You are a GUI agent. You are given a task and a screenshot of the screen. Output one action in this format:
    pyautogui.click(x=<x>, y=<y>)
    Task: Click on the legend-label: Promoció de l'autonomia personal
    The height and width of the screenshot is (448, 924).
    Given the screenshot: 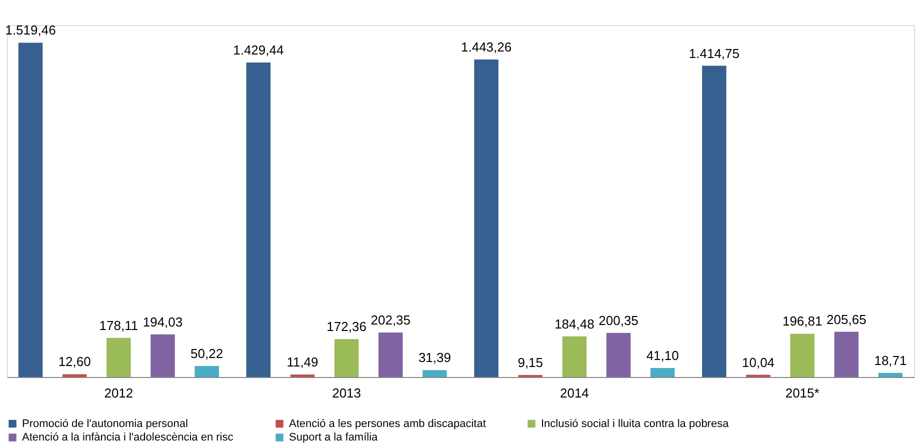 What is the action you would take?
    pyautogui.click(x=105, y=424)
    